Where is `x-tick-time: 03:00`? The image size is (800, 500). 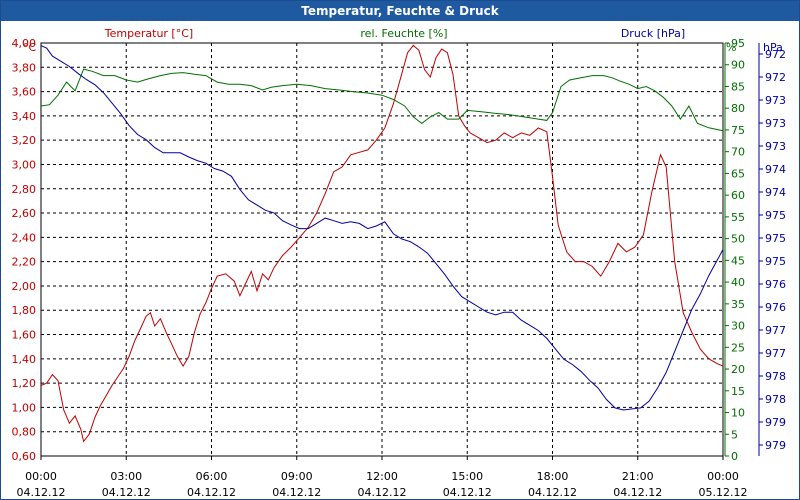
x-tick-time: 03:00 is located at coordinates (126, 476).